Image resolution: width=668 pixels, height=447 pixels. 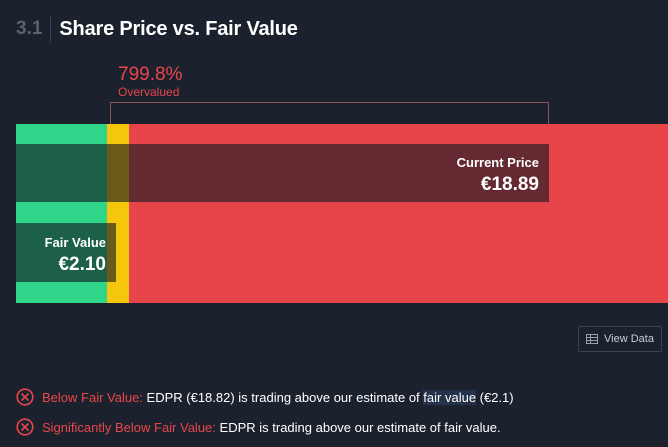 What do you see at coordinates (282, 173) in the screenshot?
I see `current-price-bar: Current Price €18.89` at bounding box center [282, 173].